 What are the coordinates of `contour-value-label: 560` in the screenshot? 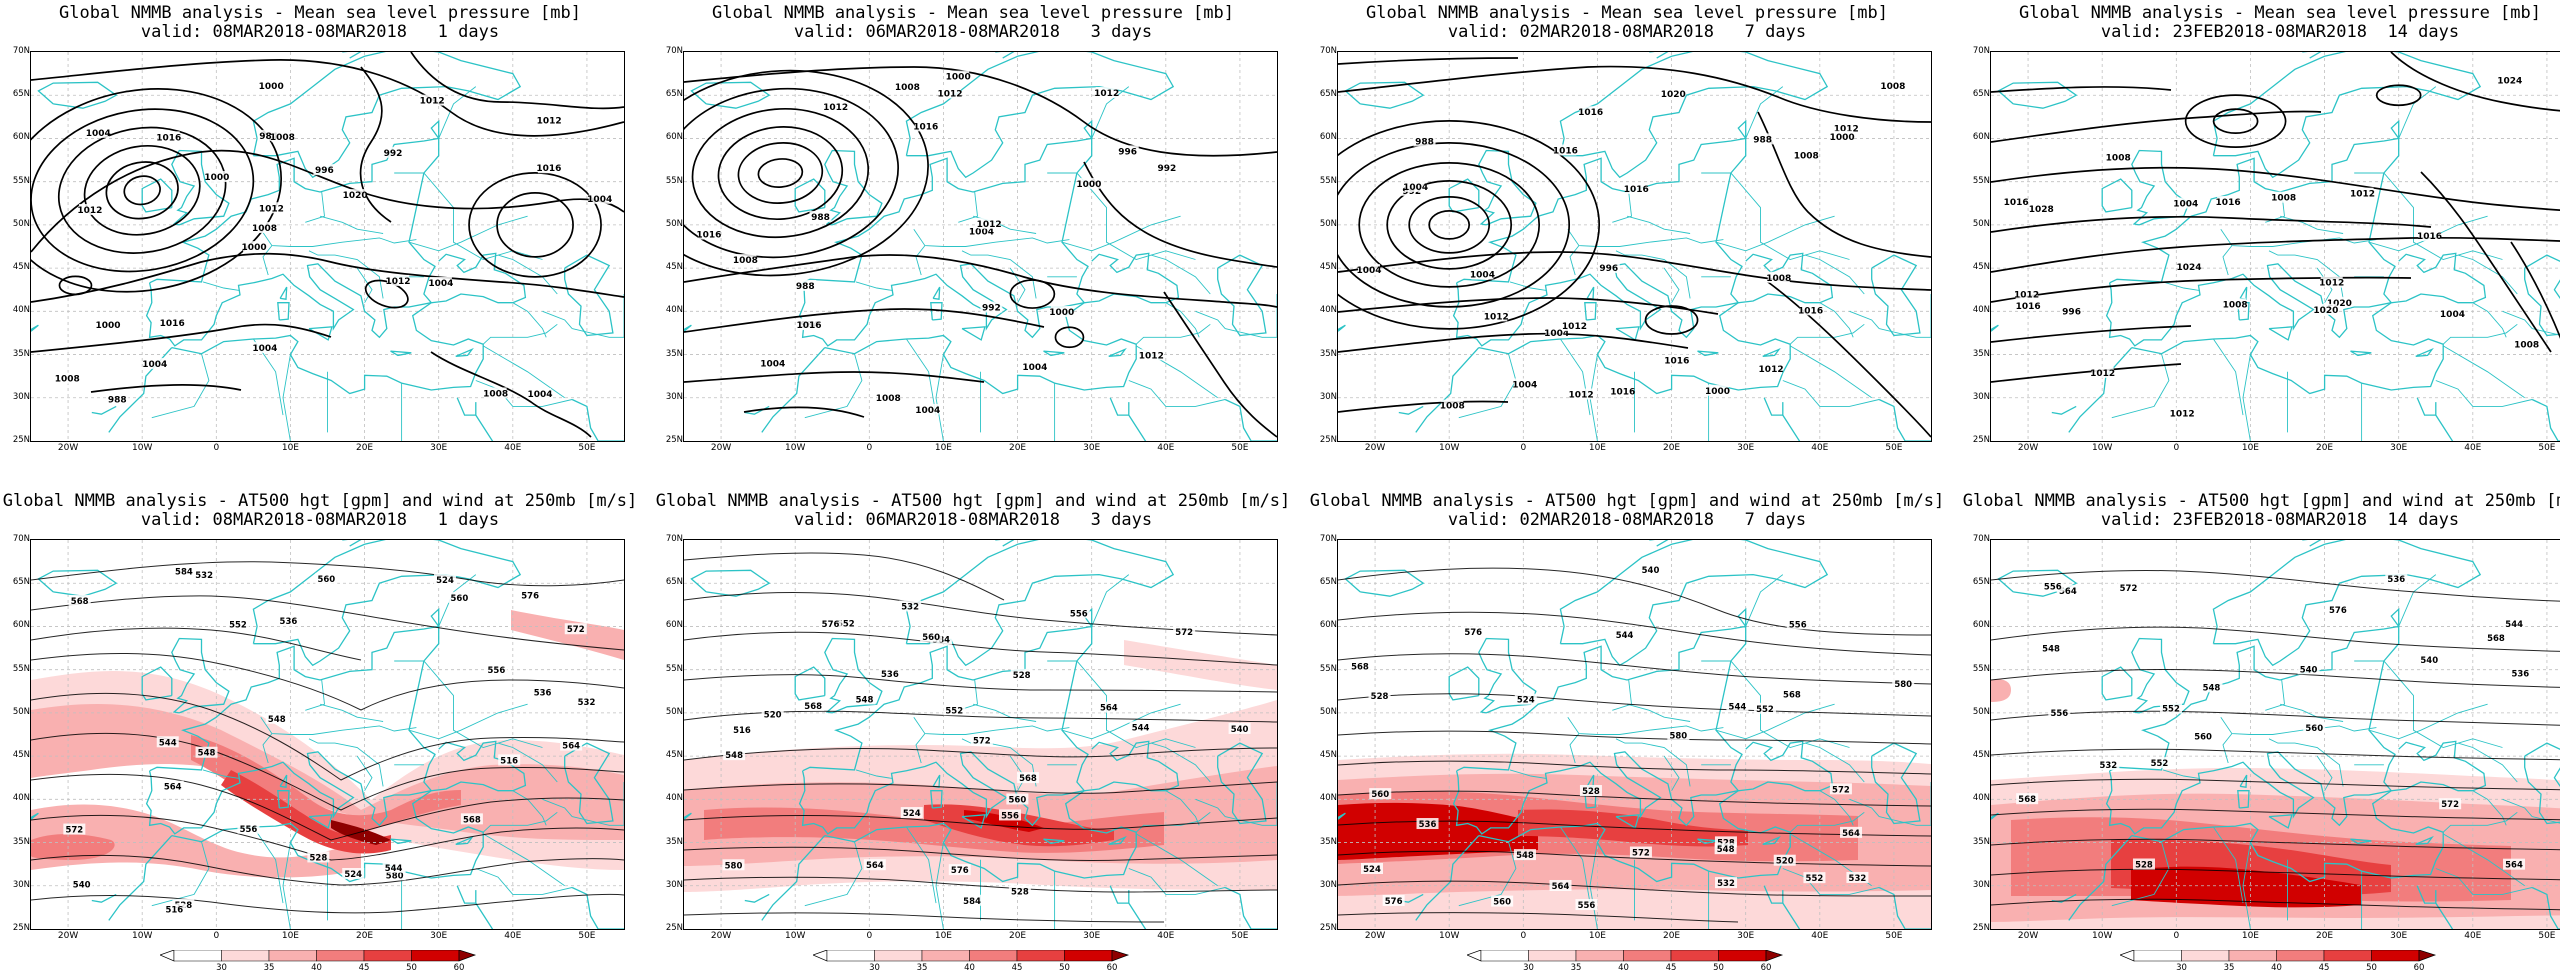 It's located at (2314, 729).